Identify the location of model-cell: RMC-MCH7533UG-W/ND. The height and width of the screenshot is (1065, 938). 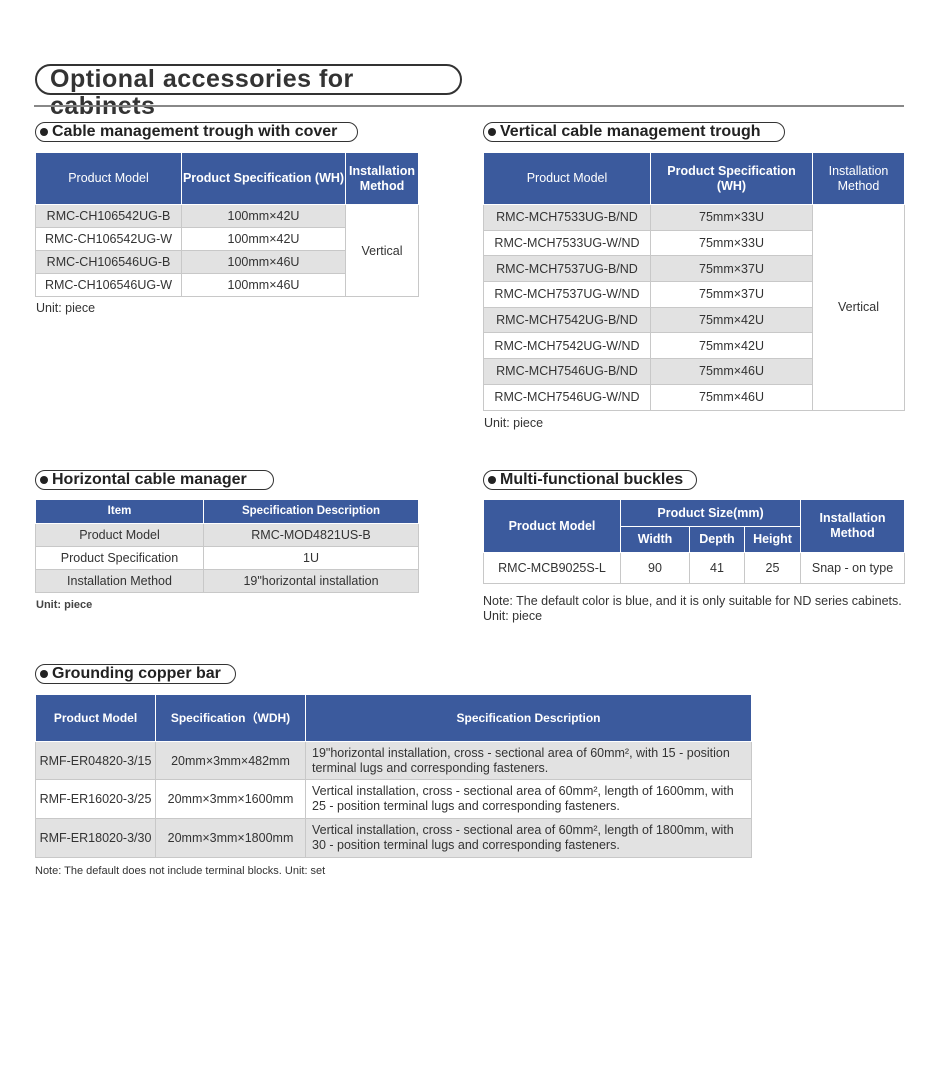
(567, 243).